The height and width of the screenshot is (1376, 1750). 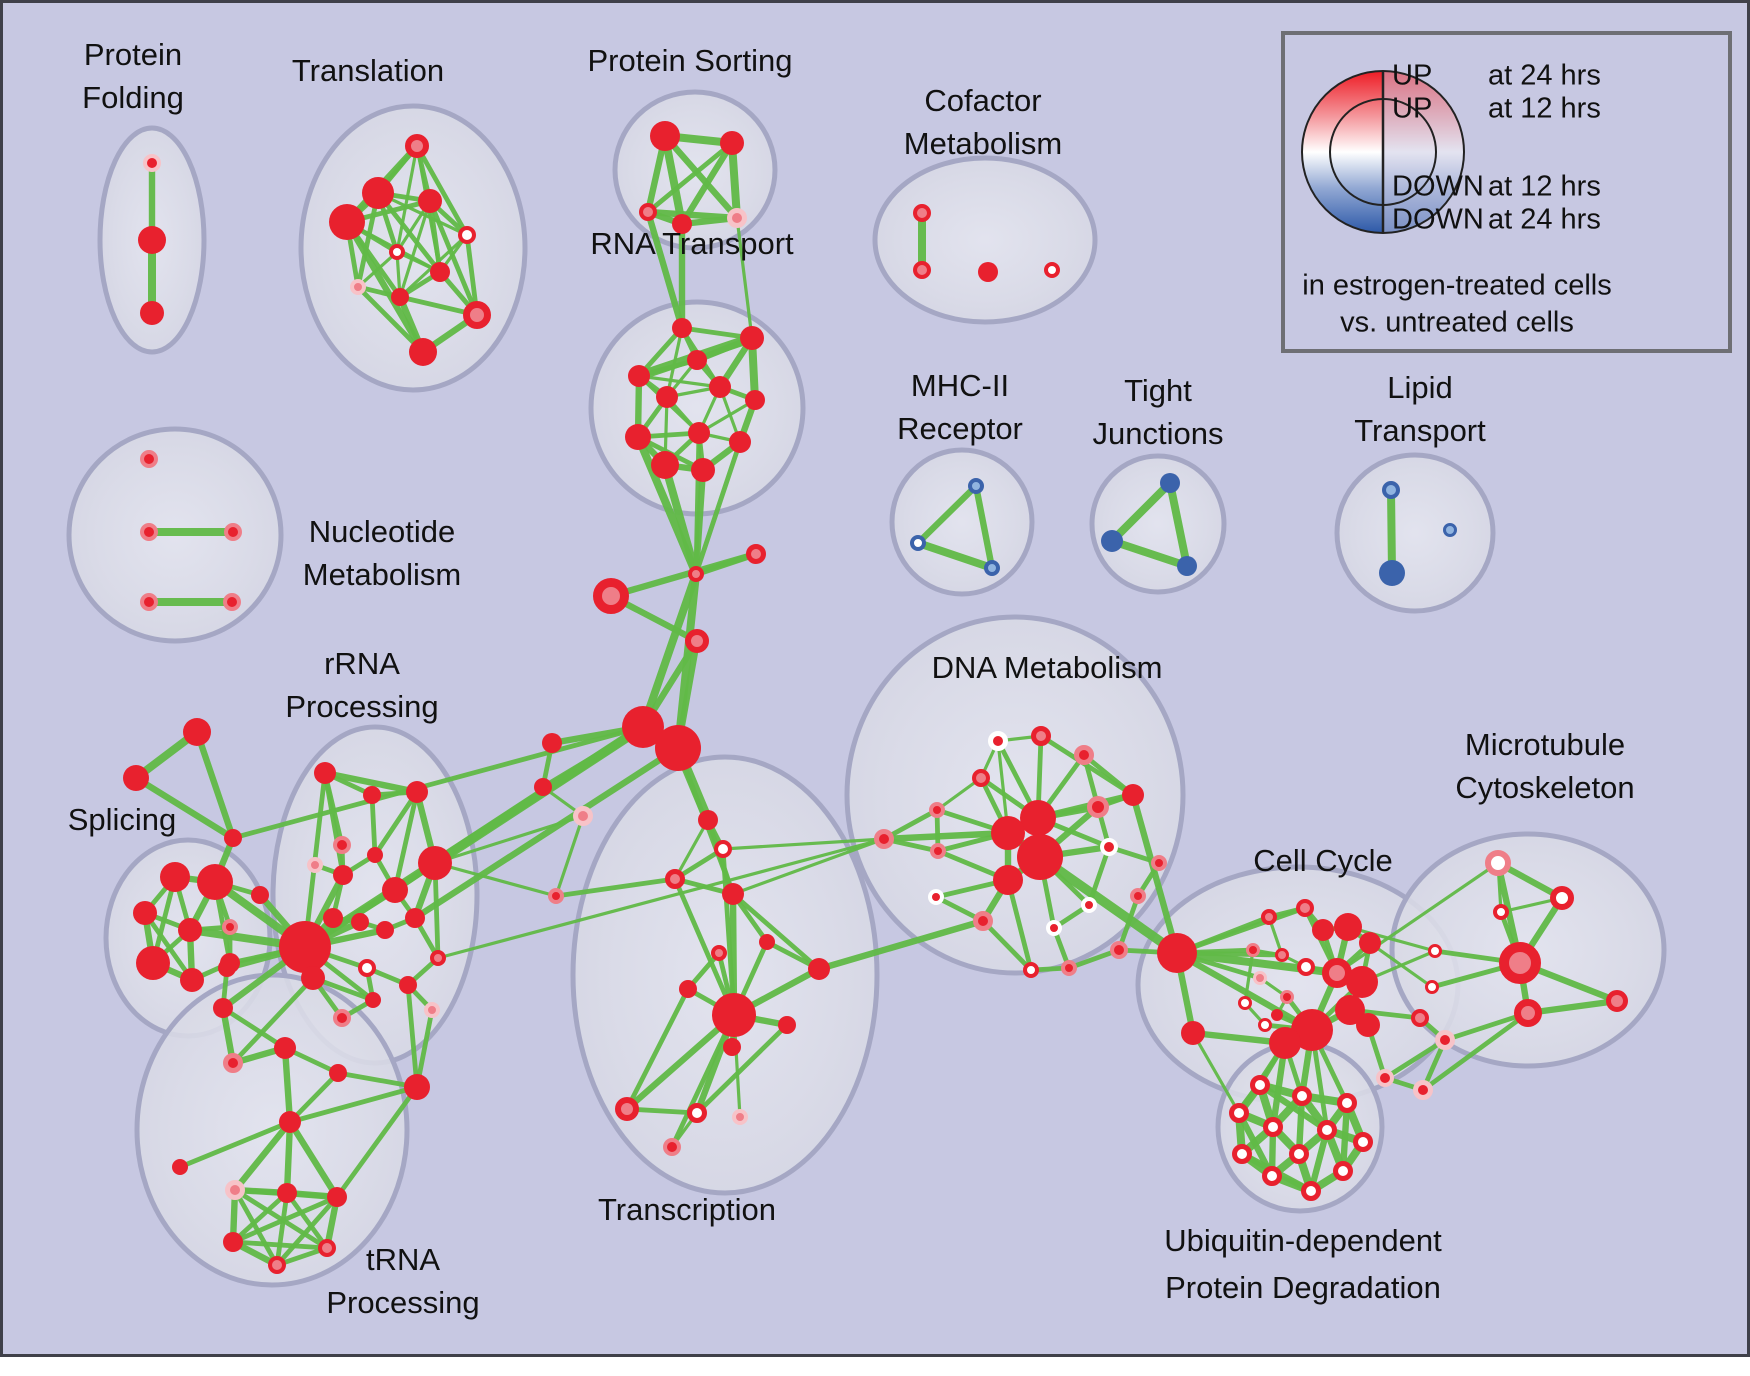 I want to click on gene-node-m9, so click(x=1420, y=1018).